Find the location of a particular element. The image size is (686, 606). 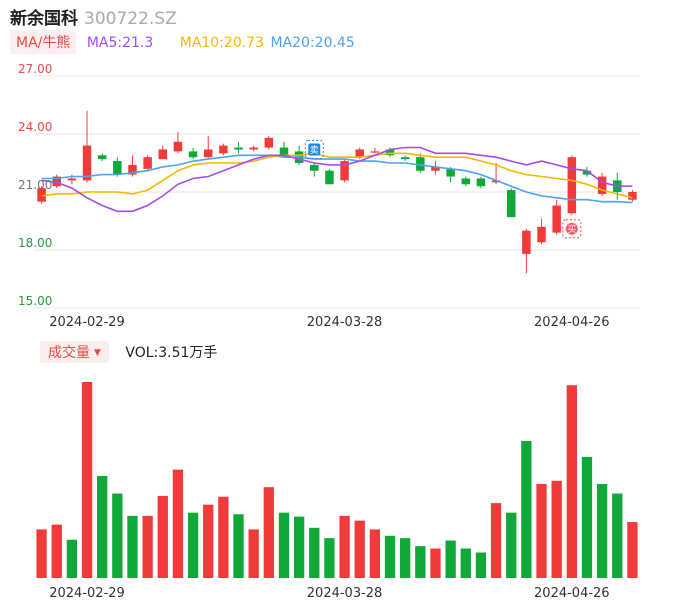

ma-legend: MA/牛熊 MA5:21.3 MA10:20.73 MA20:20.45 is located at coordinates (182, 42).